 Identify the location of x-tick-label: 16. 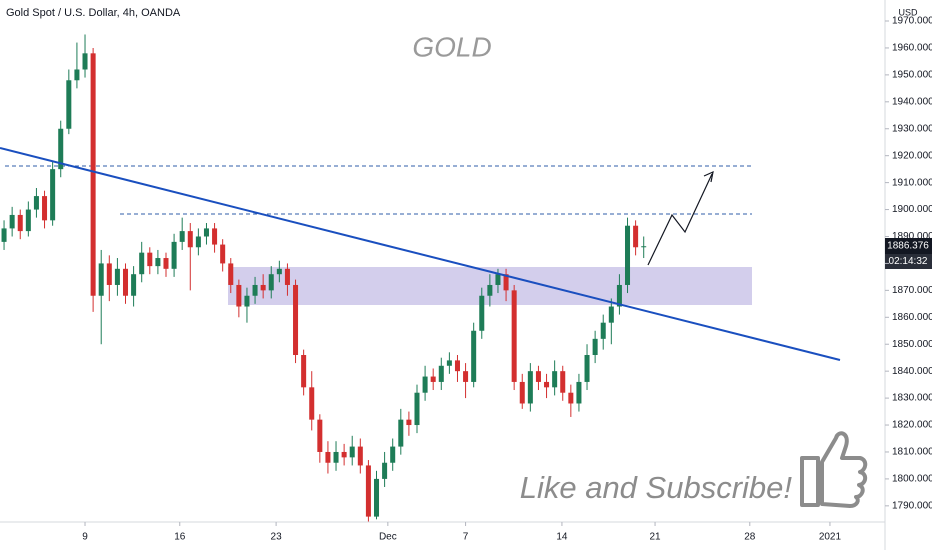
(180, 537).